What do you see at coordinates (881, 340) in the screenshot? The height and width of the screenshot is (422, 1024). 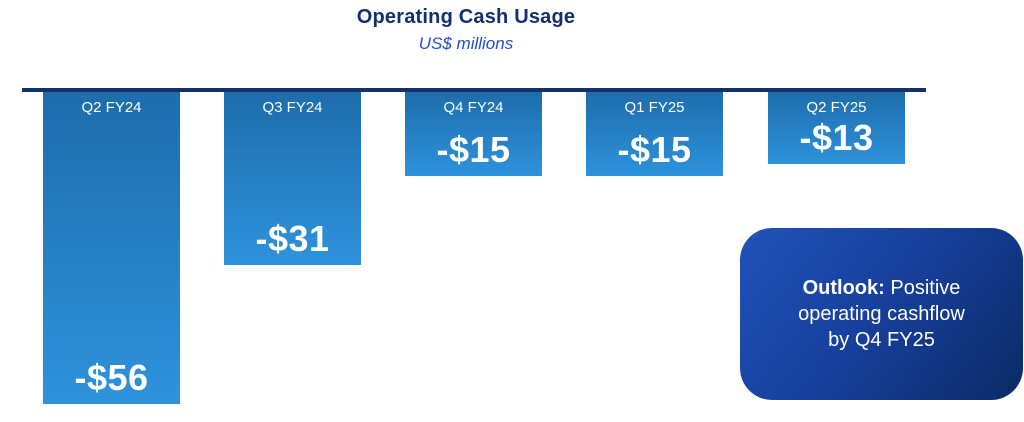 I see `outlook-line3: by Q4 FY25` at bounding box center [881, 340].